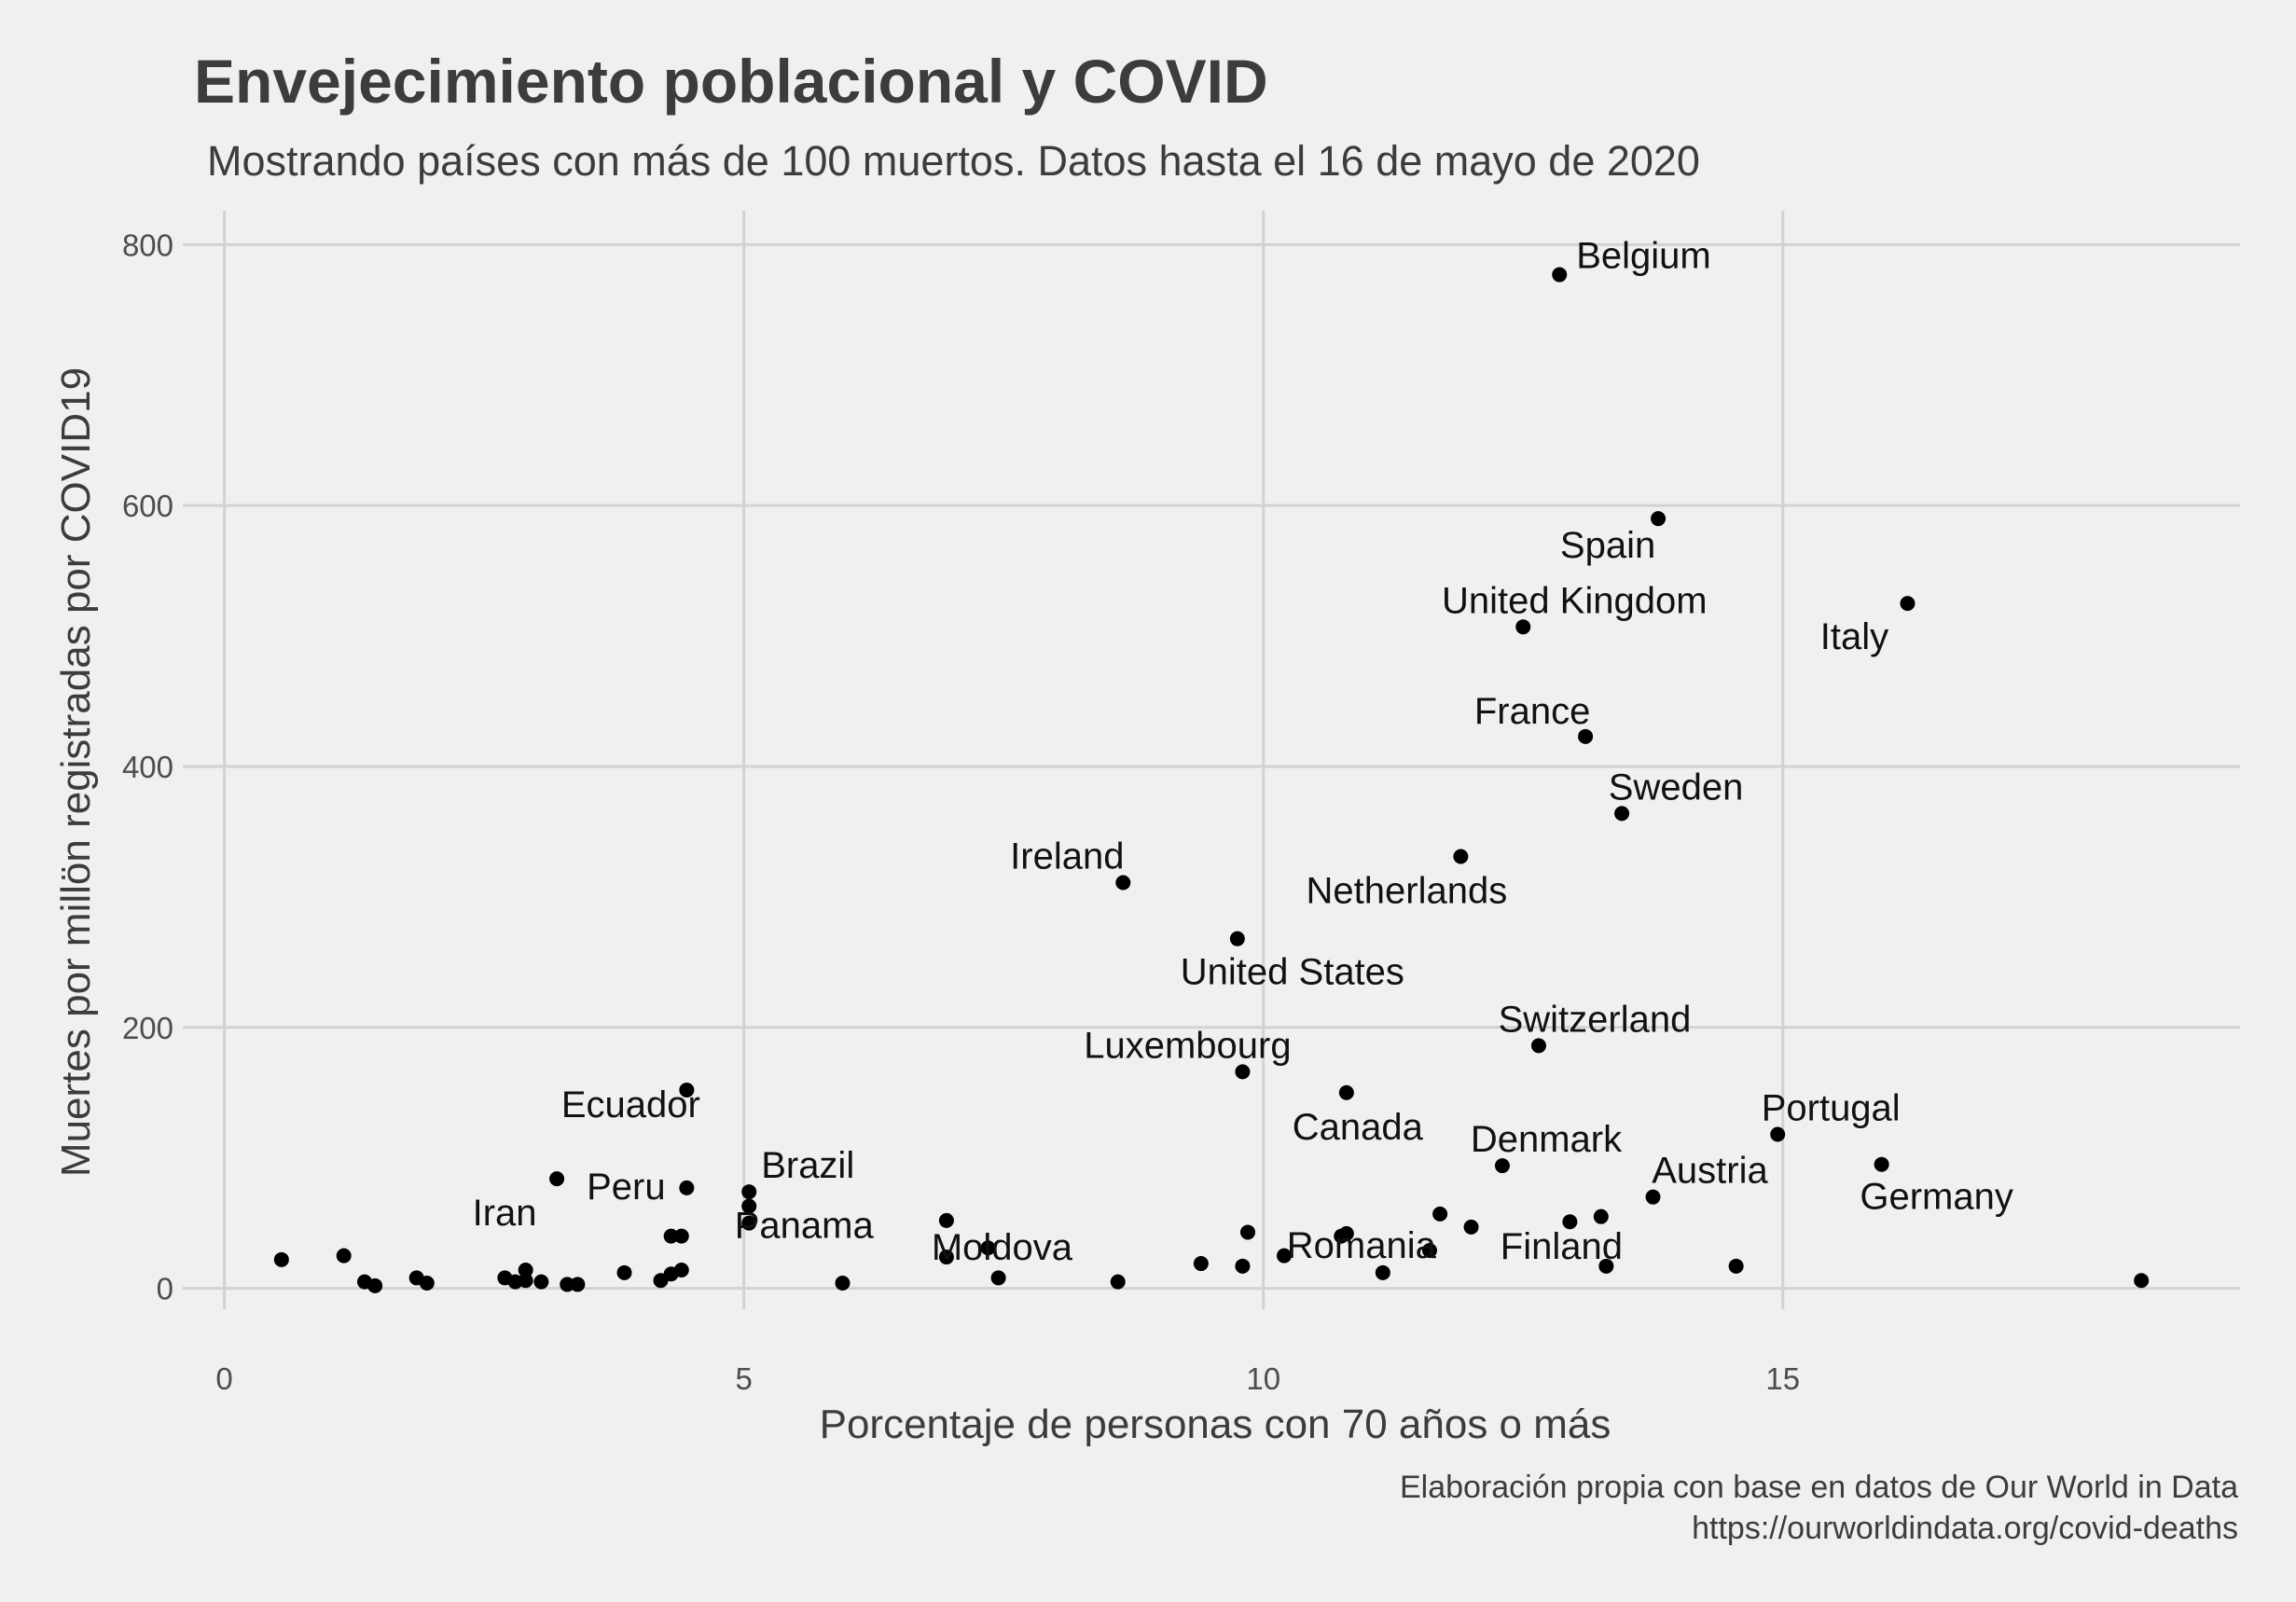 The width and height of the screenshot is (2296, 1602). Describe the element at coordinates (1532, 711) in the screenshot. I see `point-label: France` at that location.